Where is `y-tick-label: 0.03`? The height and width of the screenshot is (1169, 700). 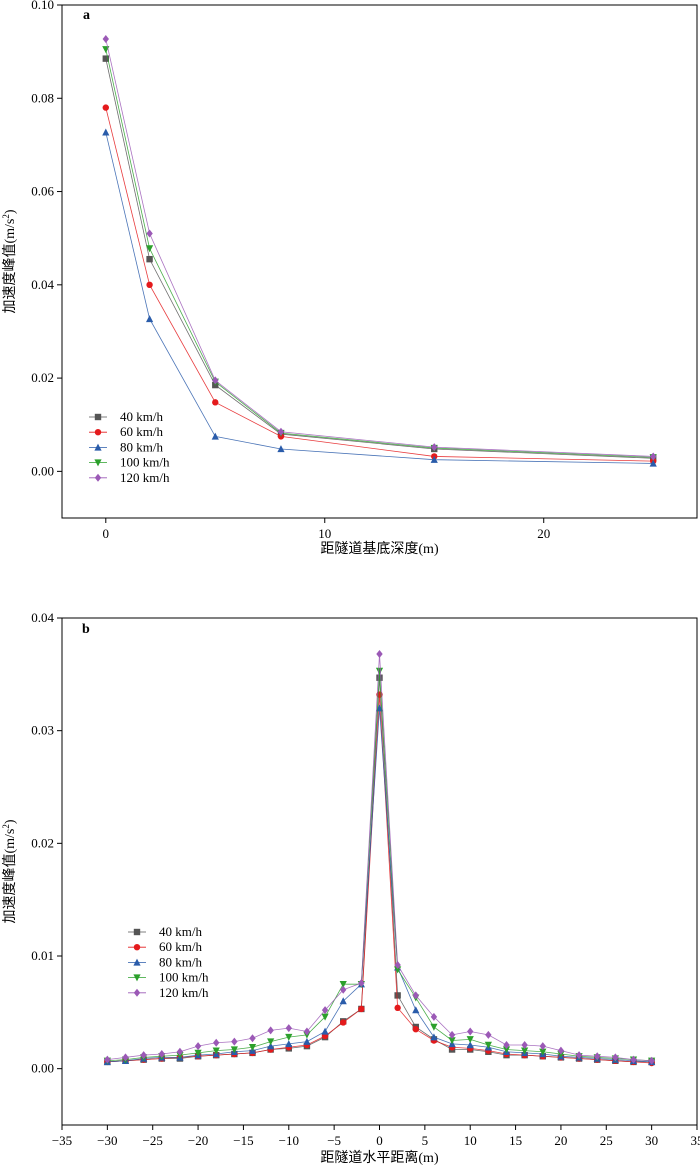
y-tick-label: 0.03 is located at coordinates (42, 730).